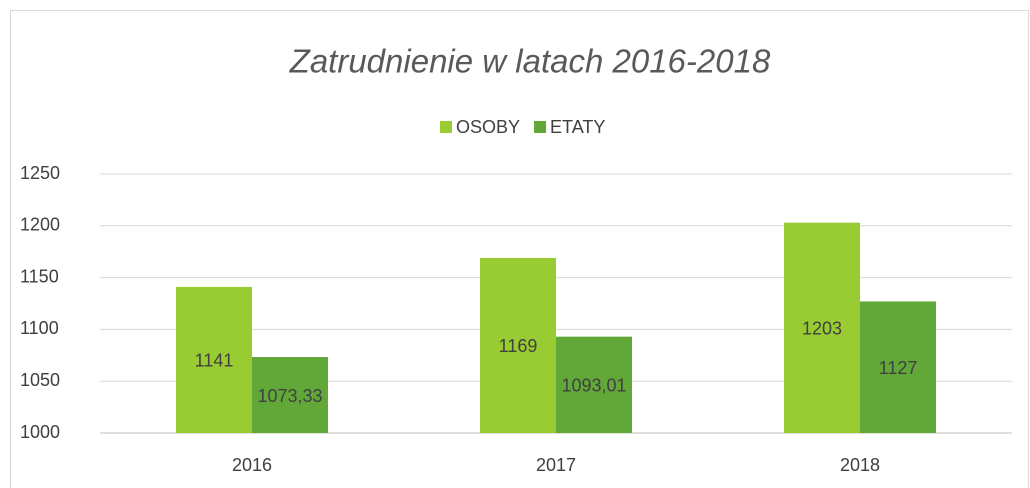 The image size is (1030, 488). Describe the element at coordinates (40, 225) in the screenshot. I see `y-tick-label: 1200` at that location.